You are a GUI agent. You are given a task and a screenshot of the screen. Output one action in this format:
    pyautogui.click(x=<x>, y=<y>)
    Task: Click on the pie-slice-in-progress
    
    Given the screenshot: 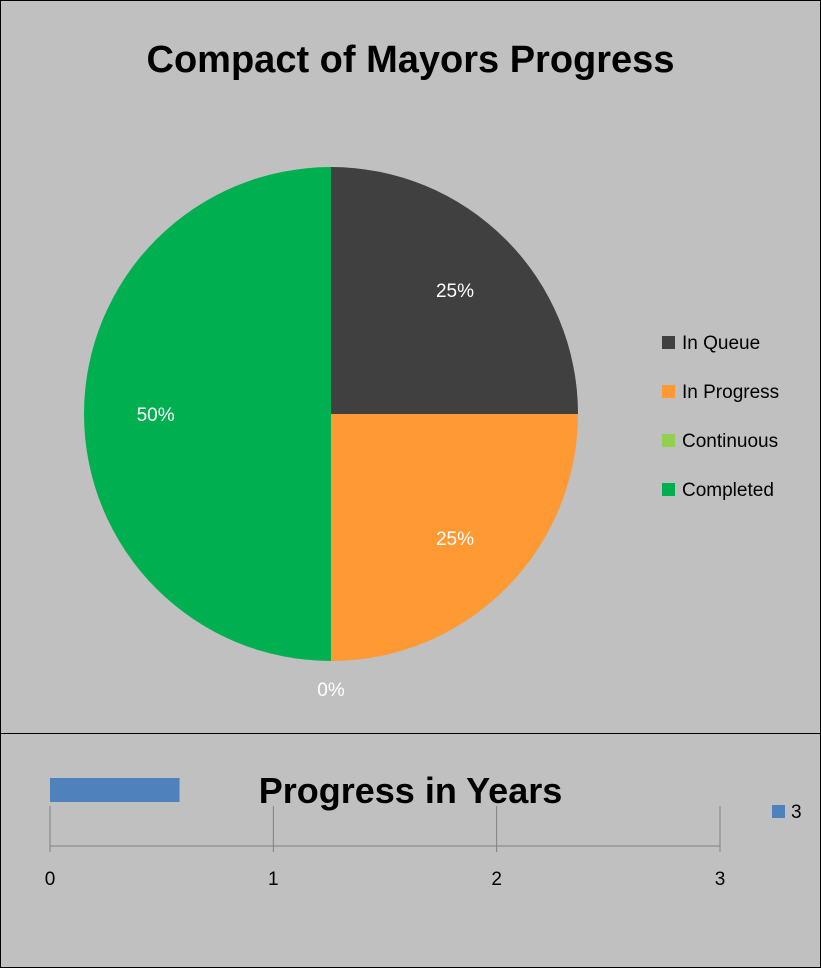 What is the action you would take?
    pyautogui.click(x=454, y=537)
    